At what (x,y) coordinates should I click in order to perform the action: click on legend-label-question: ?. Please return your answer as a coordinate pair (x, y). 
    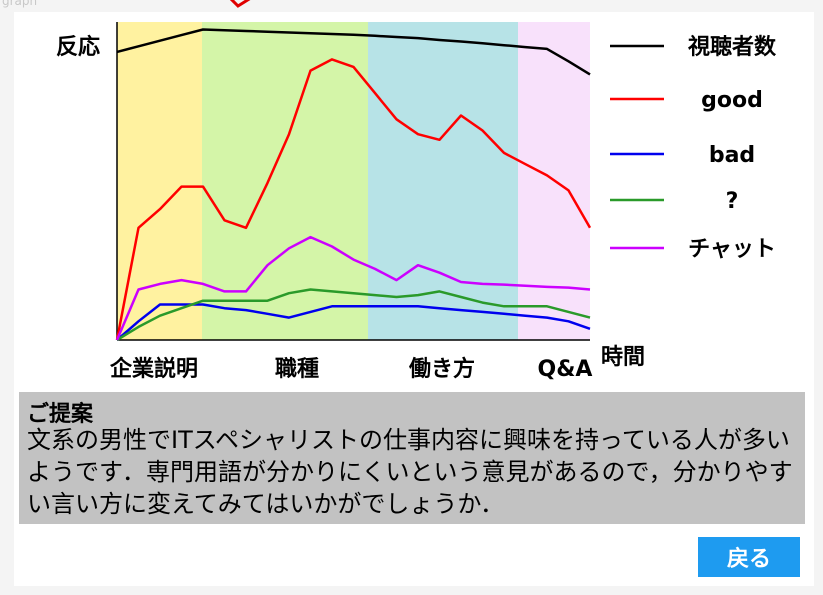
    Looking at the image, I should click on (732, 201).